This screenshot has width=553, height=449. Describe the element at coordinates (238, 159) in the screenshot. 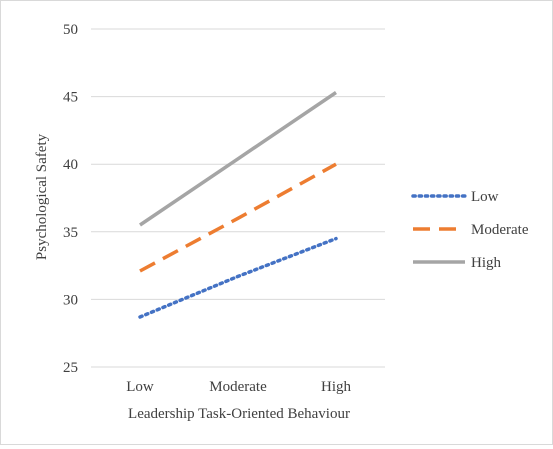

I see `series-line-high` at that location.